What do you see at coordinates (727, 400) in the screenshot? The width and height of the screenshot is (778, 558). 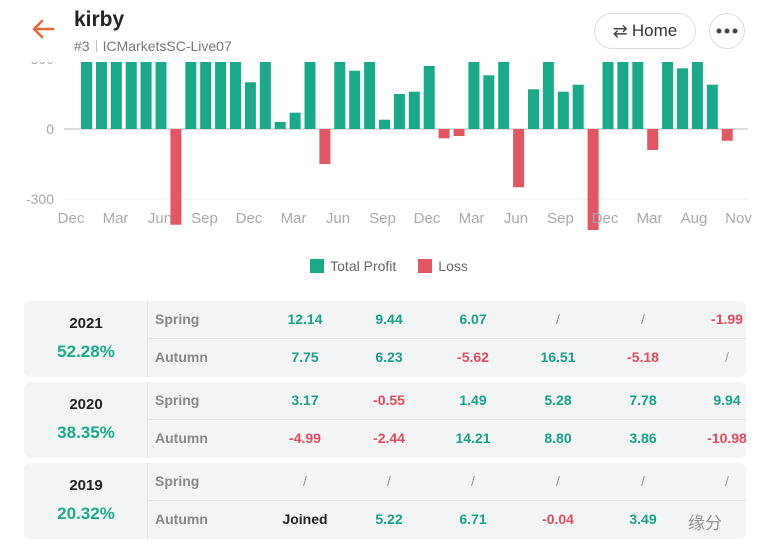 I see `month-return-cell: 9.94` at bounding box center [727, 400].